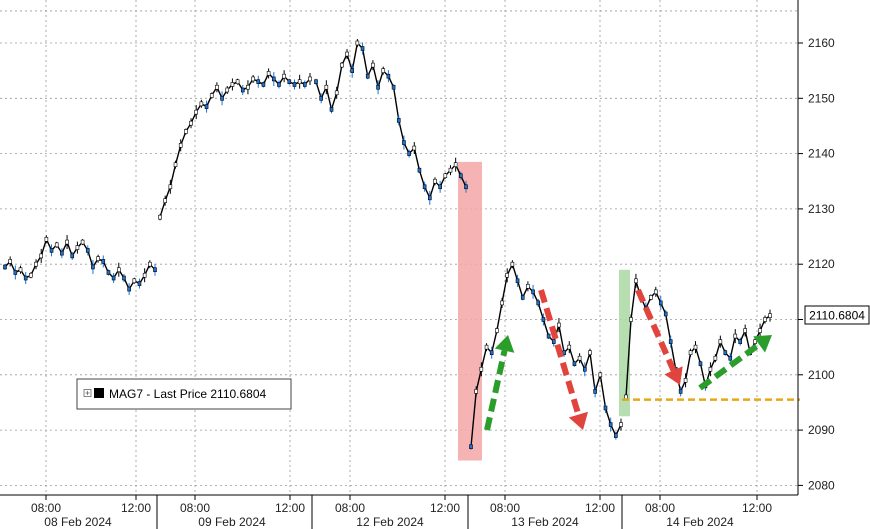 The height and width of the screenshot is (529, 870). I want to click on legend-box, so click(184, 394).